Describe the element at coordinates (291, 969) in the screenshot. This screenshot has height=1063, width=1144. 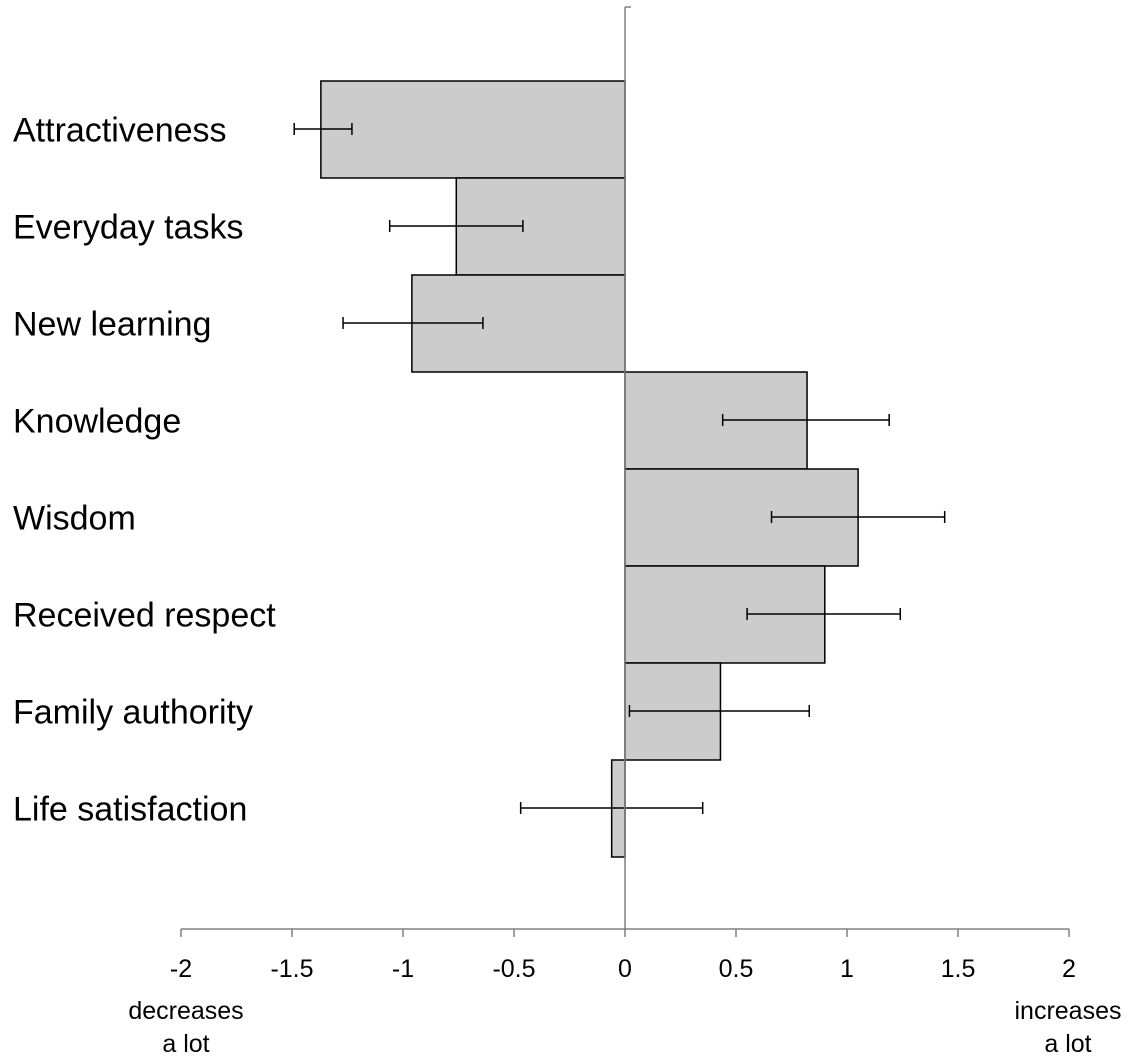
I see `x-tick-label: -1.5` at that location.